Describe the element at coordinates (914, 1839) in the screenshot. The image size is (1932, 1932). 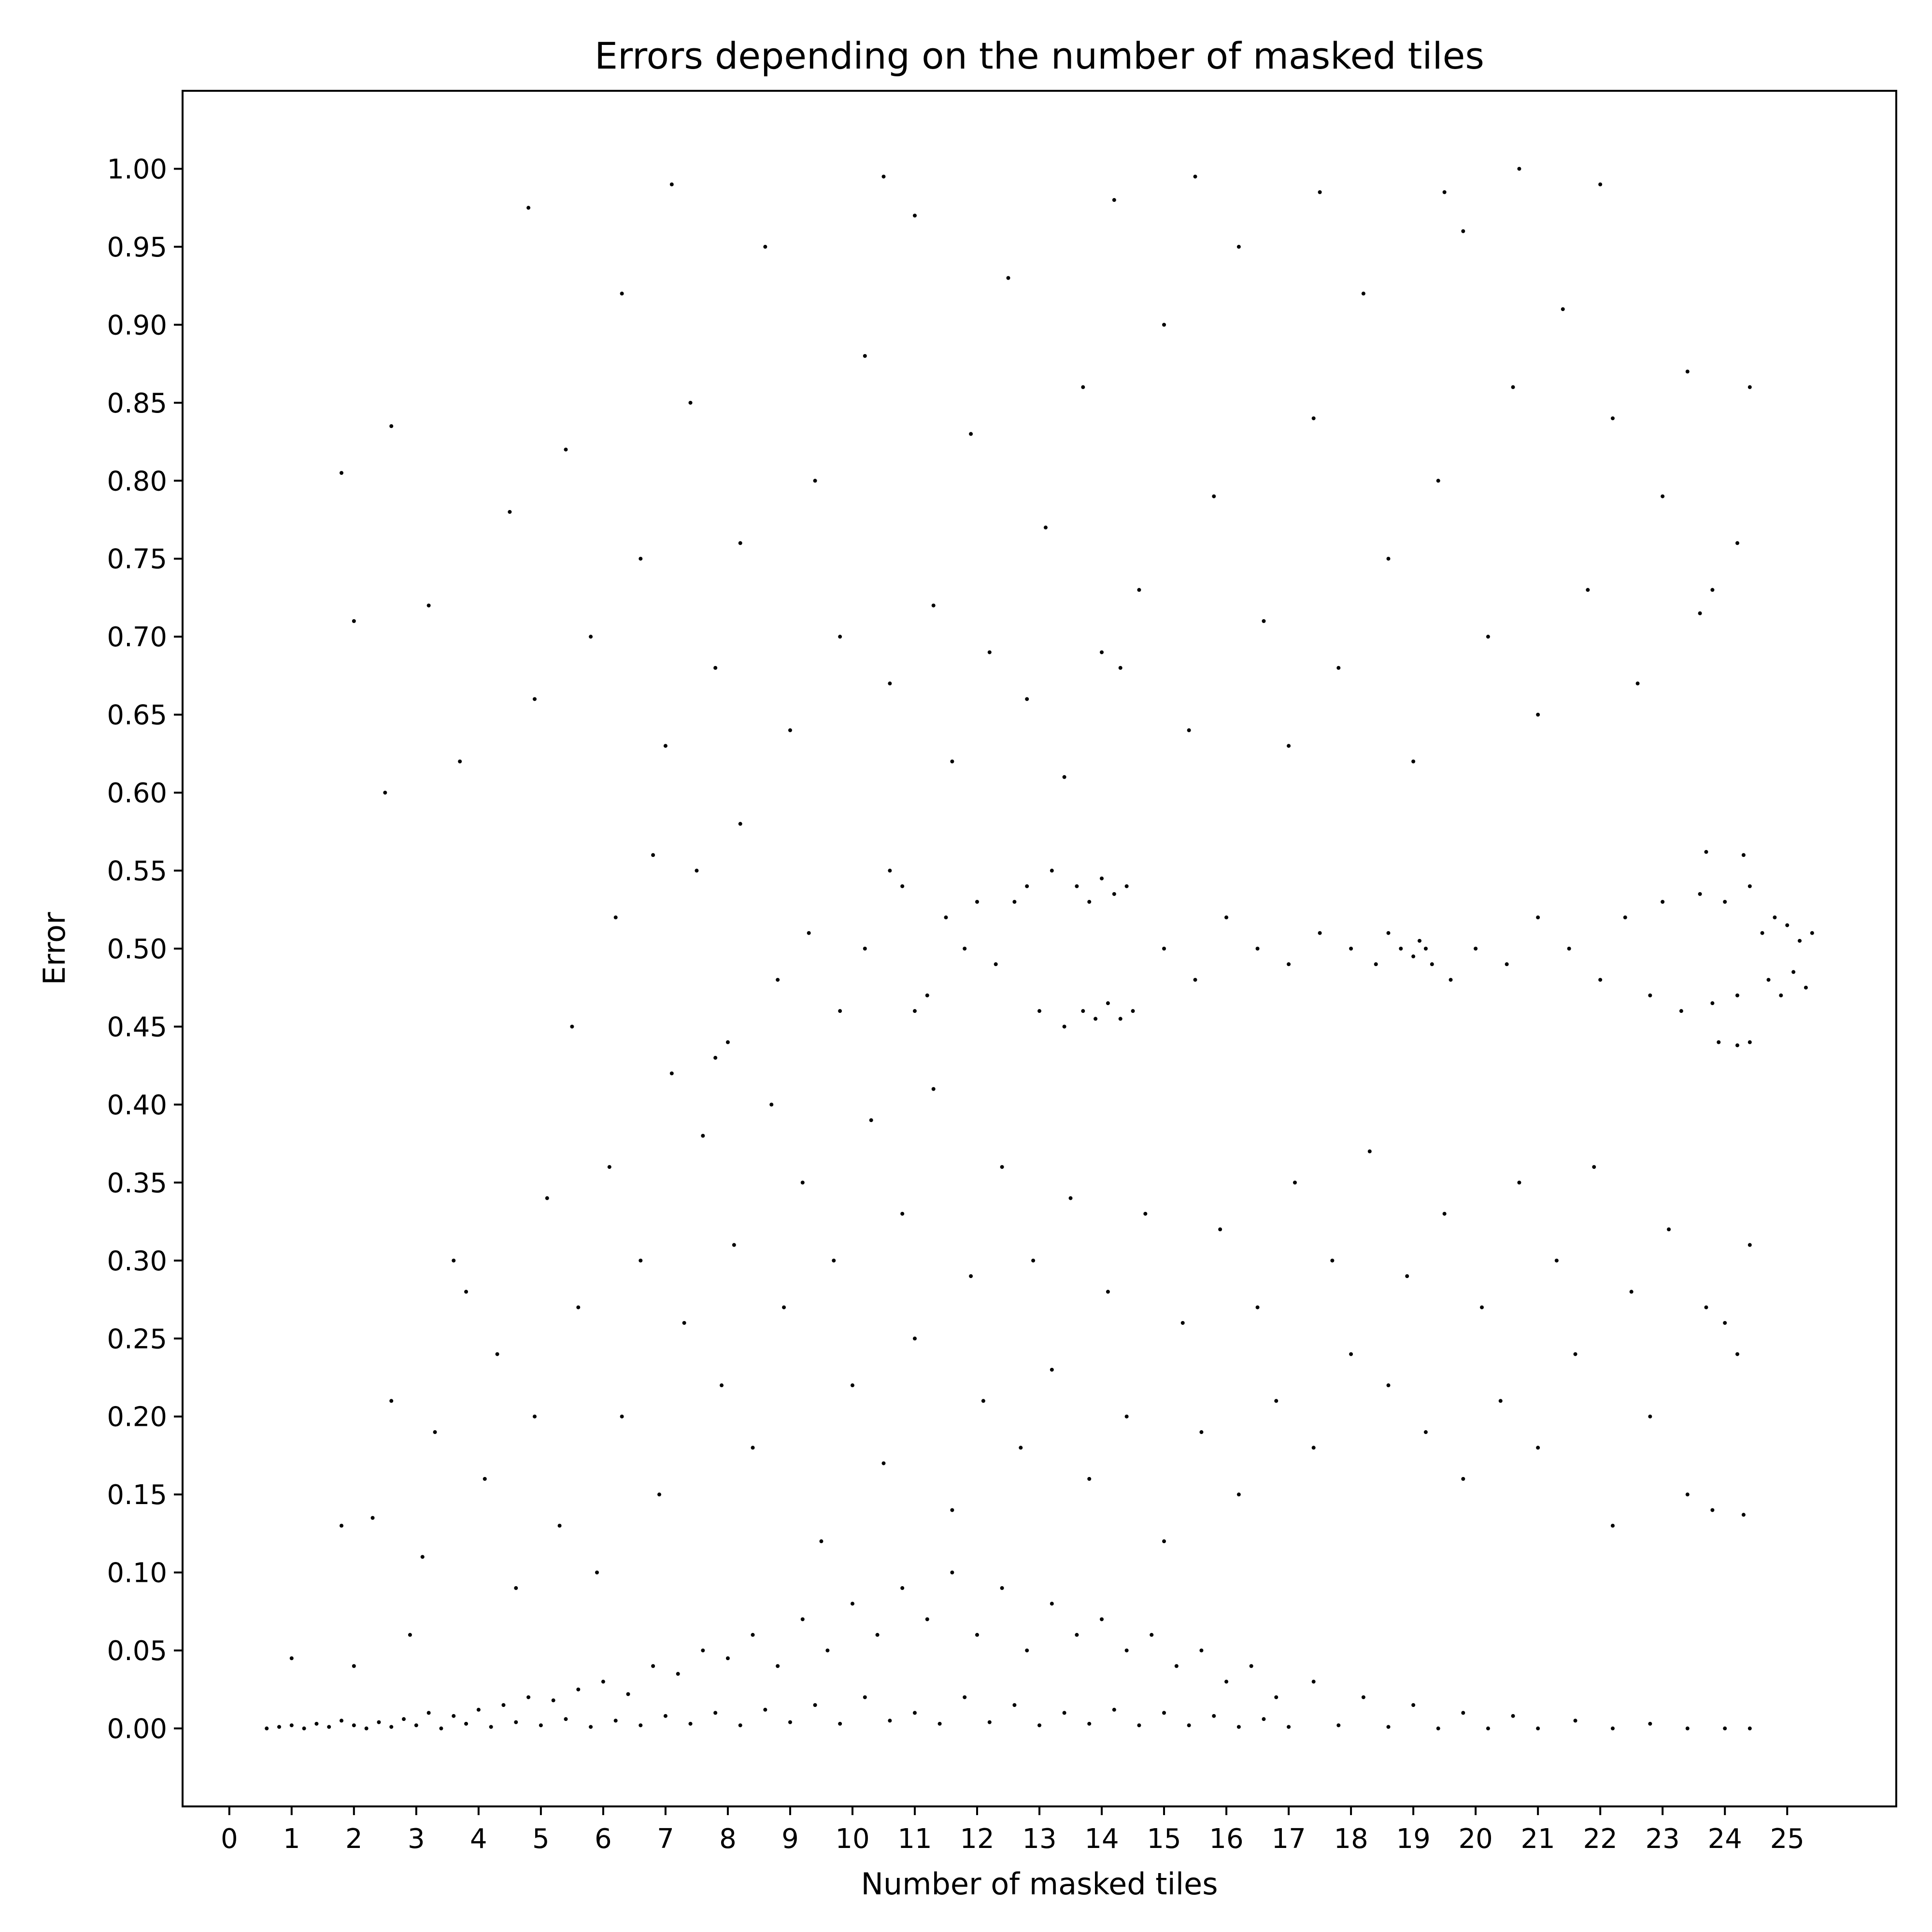
I see `x-tick-label: 11` at that location.